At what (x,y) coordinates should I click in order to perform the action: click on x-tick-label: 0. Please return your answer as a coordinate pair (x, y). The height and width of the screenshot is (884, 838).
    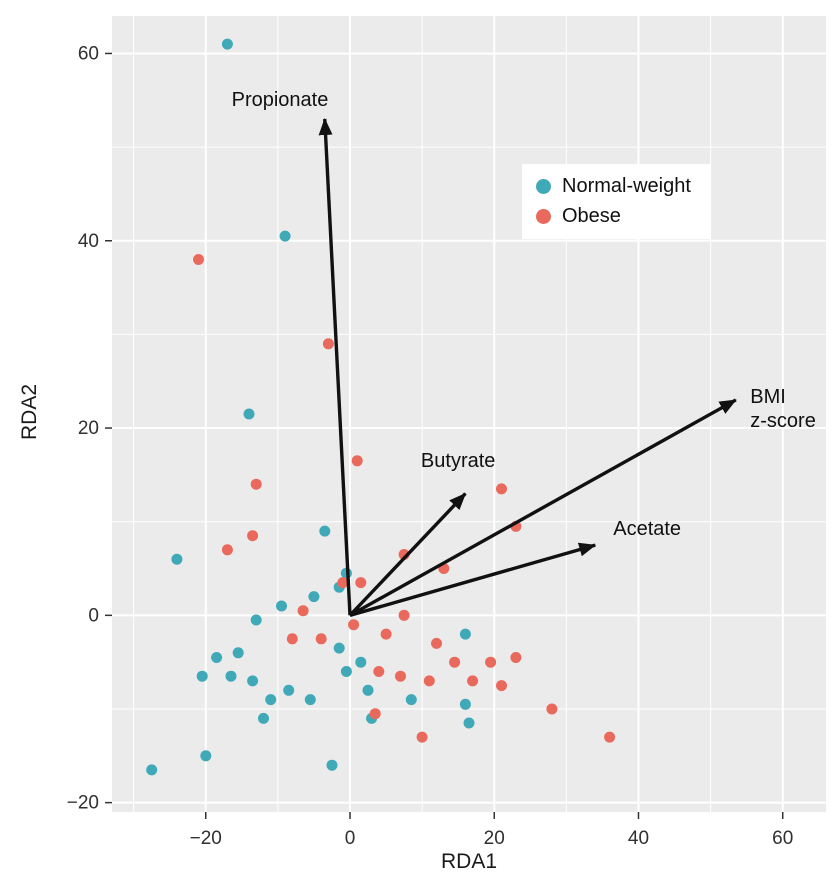
    Looking at the image, I should click on (350, 838).